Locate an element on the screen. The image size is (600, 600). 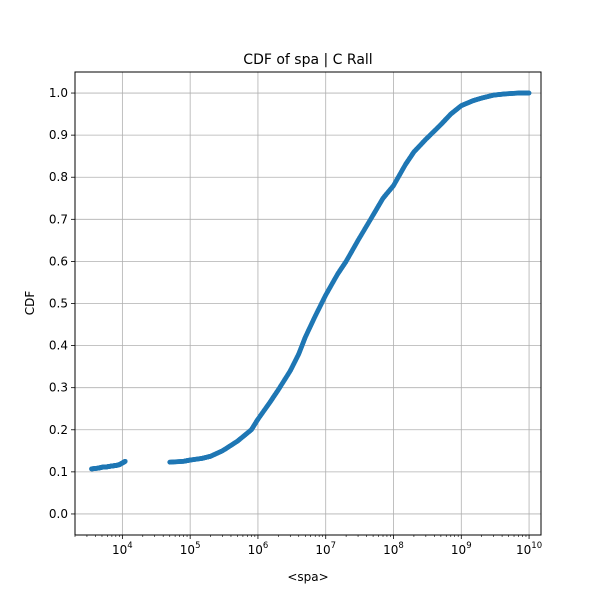
y-tick-label: 0.7 is located at coordinates (58, 219).